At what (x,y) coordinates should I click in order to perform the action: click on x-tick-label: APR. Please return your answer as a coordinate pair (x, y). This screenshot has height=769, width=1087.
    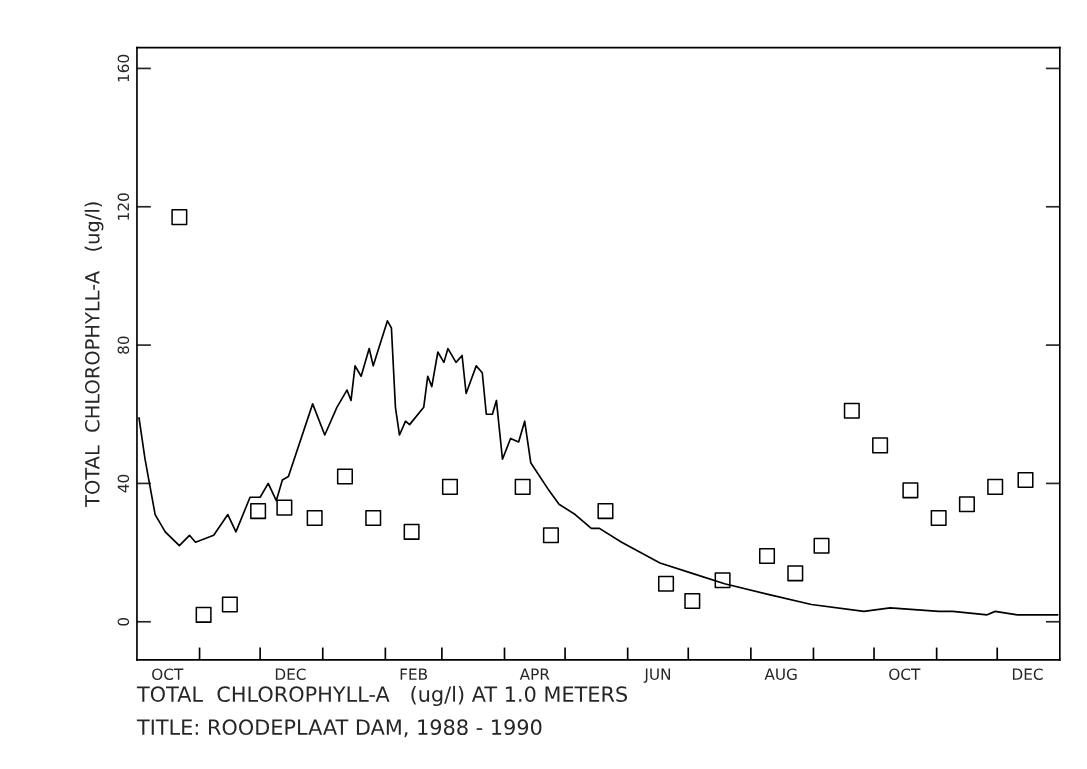
    Looking at the image, I should click on (534, 674).